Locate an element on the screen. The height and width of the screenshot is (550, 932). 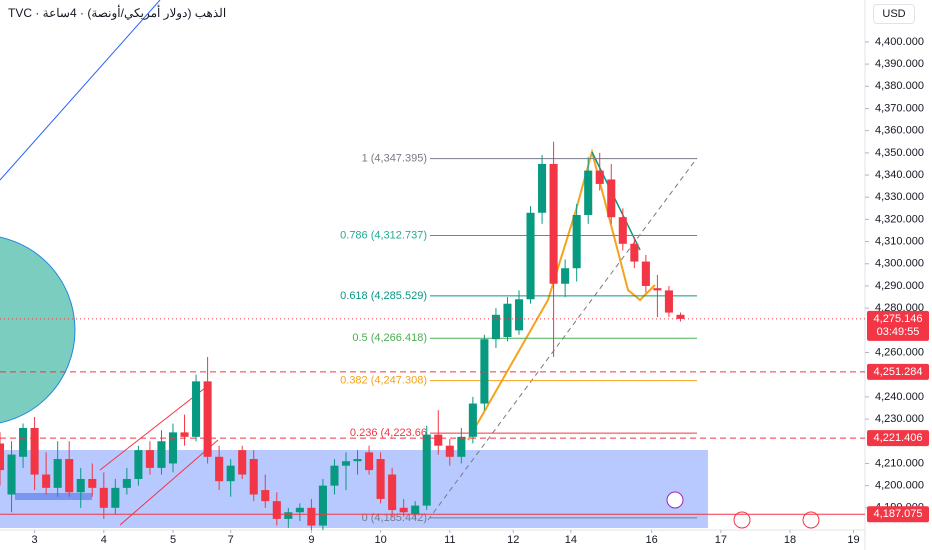
x-tick-label: 11 is located at coordinates (449, 540).